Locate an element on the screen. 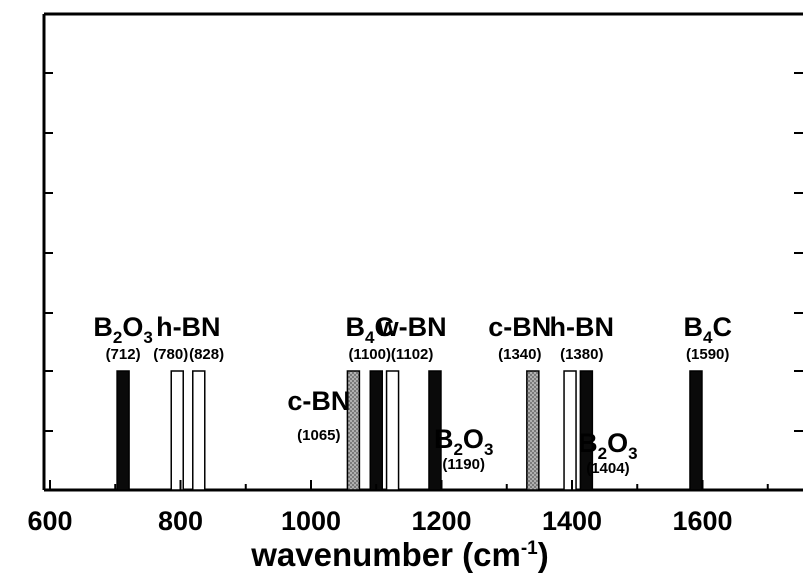 The image size is (803, 574). annotation-wavenumber: (780) is located at coordinates (170, 354).